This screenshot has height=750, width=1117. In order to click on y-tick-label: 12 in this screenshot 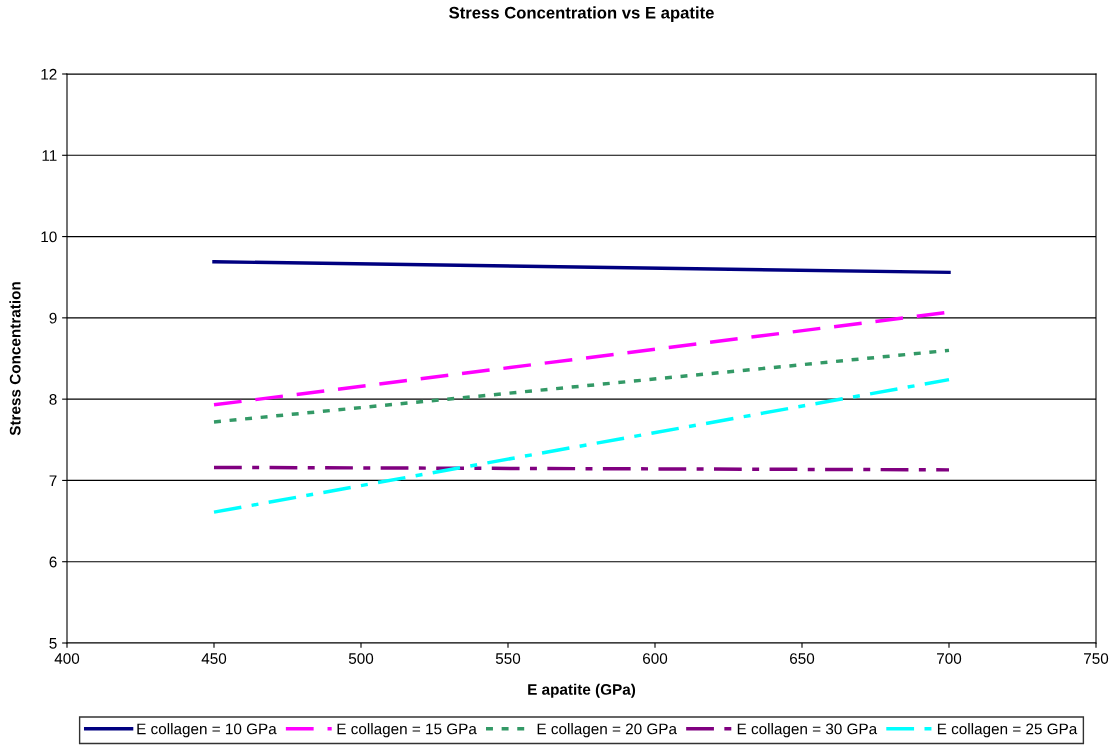, I will do `click(49, 74)`.